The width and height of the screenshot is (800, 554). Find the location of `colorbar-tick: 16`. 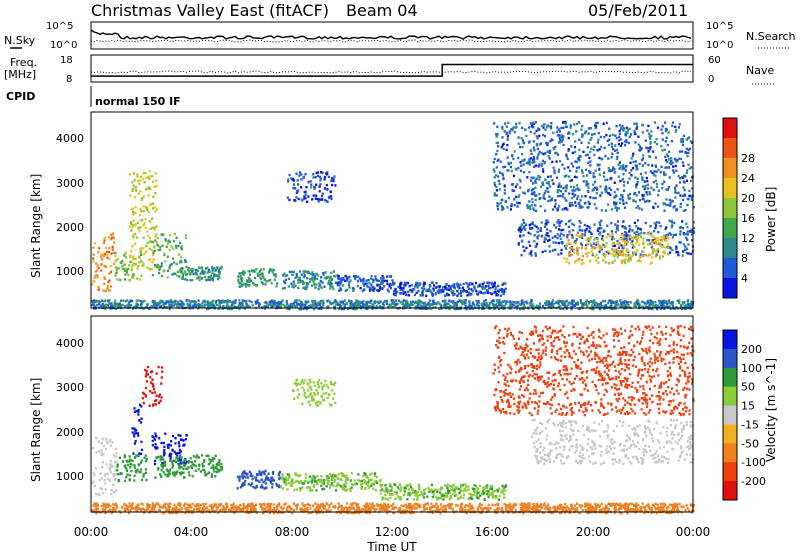

colorbar-tick: 16 is located at coordinates (748, 218).